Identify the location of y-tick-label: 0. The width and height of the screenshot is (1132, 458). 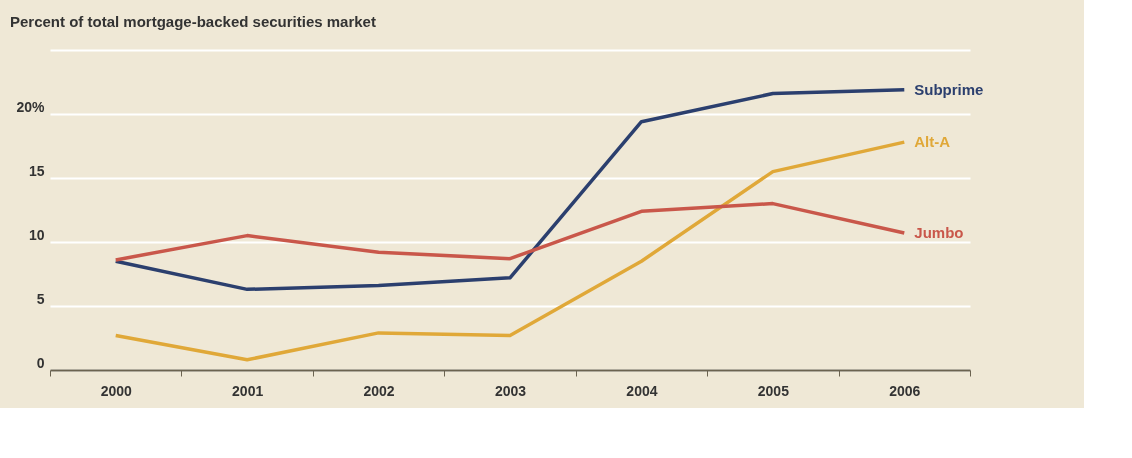
(40, 362).